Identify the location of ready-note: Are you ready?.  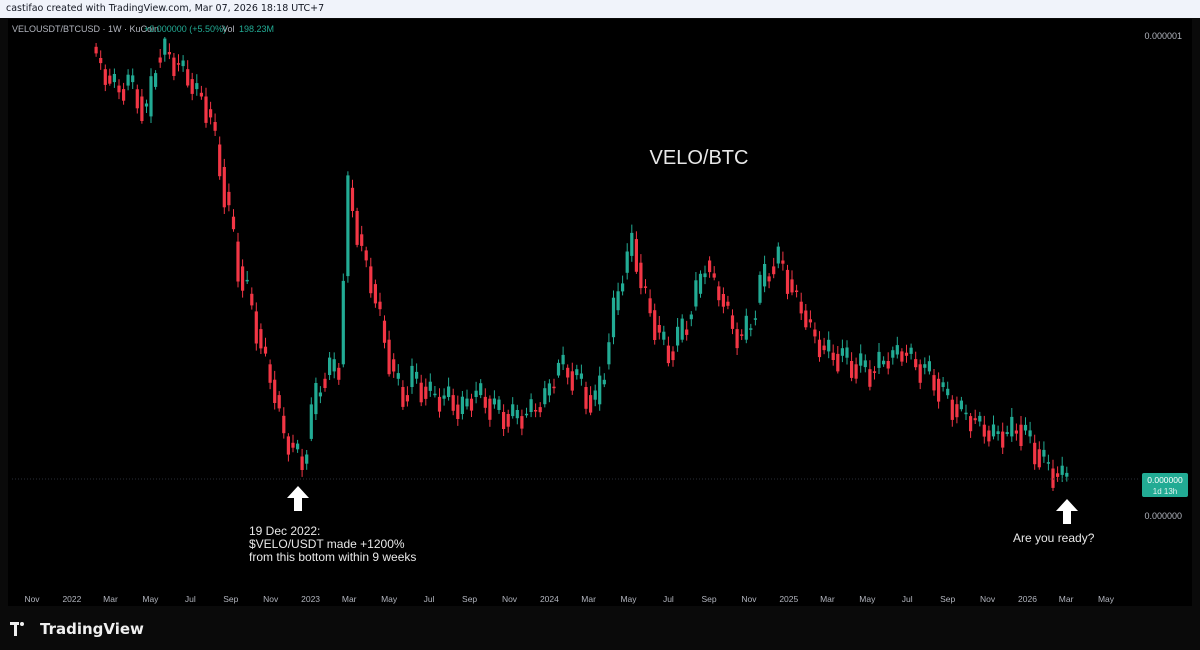
(1054, 538).